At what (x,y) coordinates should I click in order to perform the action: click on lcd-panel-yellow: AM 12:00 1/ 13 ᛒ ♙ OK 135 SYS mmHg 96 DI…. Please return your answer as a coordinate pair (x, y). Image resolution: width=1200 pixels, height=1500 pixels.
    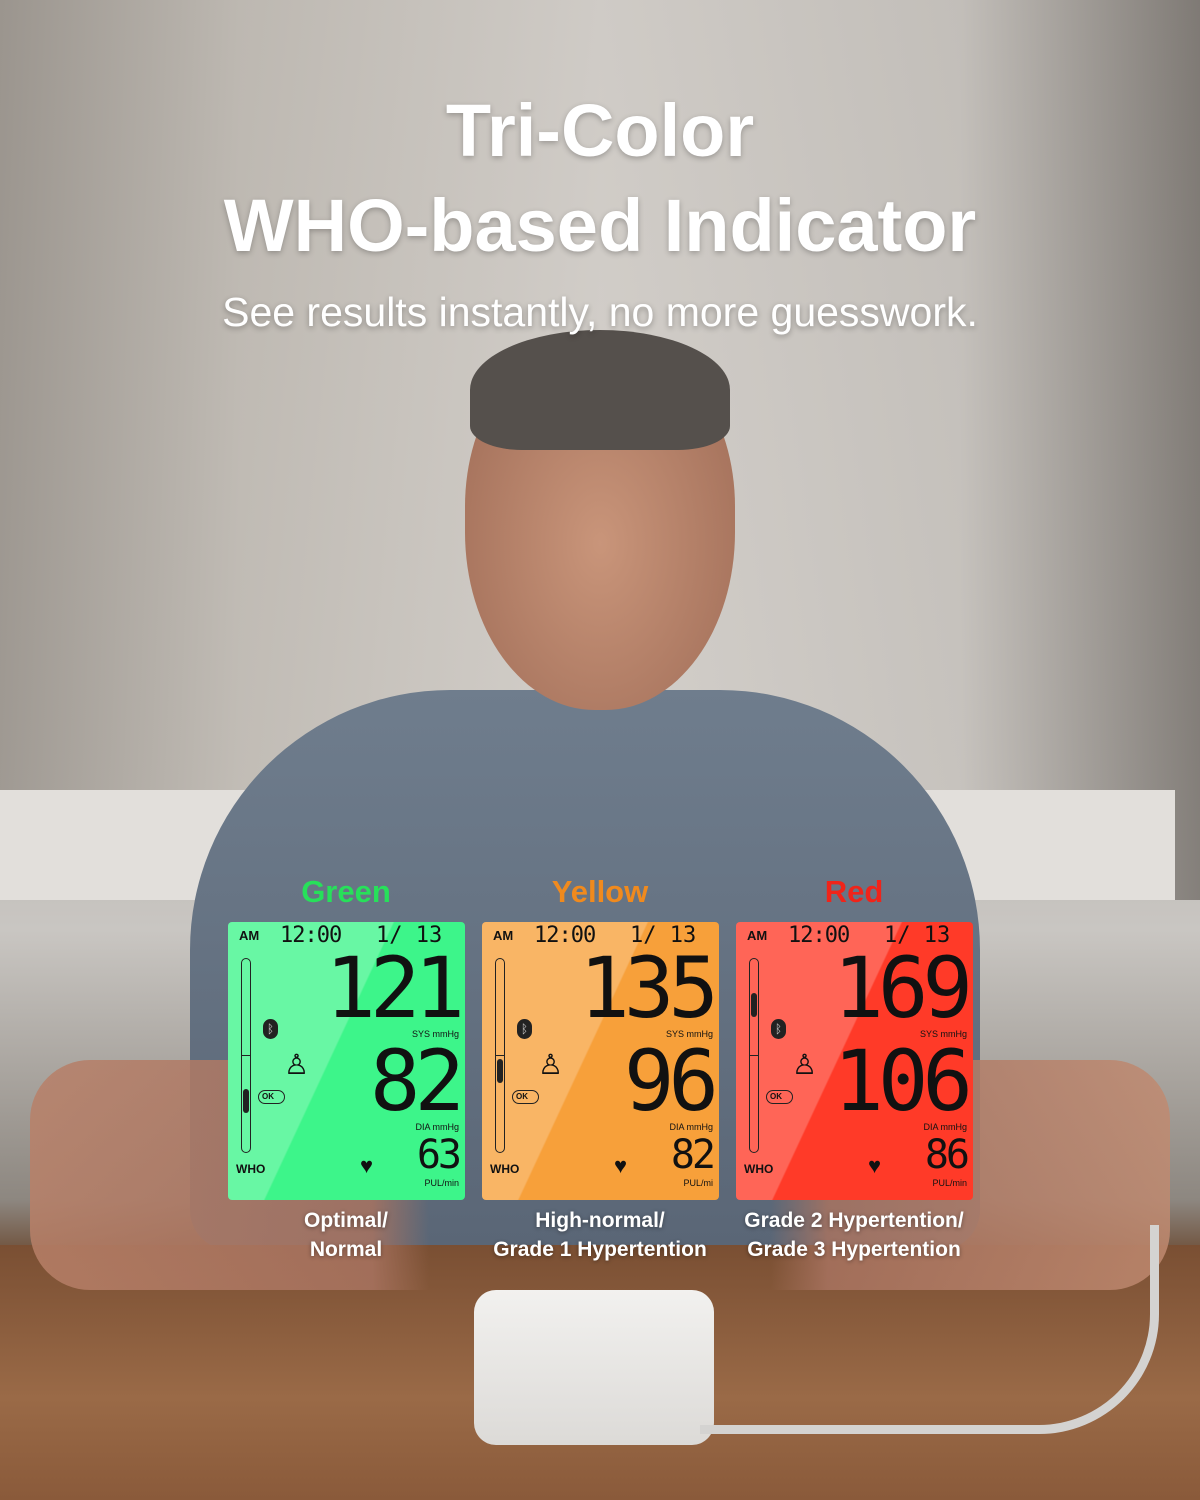
    Looking at the image, I should click on (600, 1061).